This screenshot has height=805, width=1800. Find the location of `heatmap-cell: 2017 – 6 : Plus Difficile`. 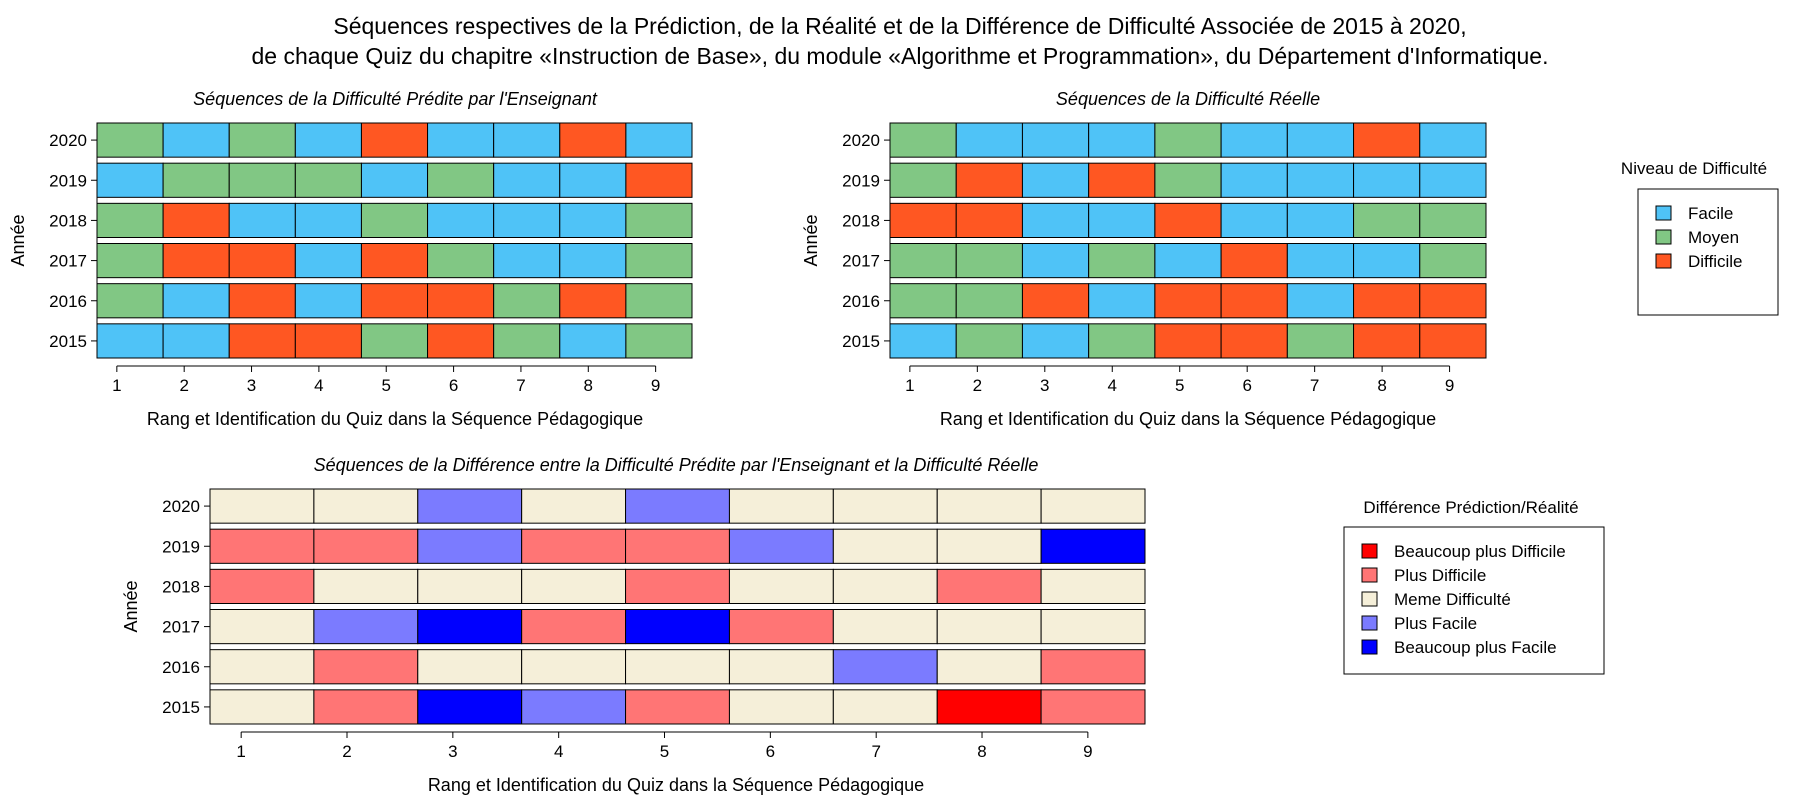

heatmap-cell: 2017 – 6 : Plus Difficile is located at coordinates (781, 627).